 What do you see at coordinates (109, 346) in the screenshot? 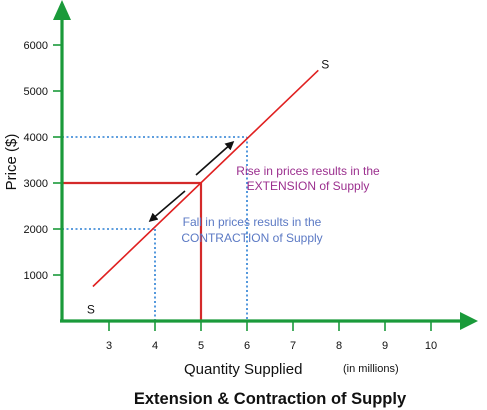
I see `x-tick-label: 3` at bounding box center [109, 346].